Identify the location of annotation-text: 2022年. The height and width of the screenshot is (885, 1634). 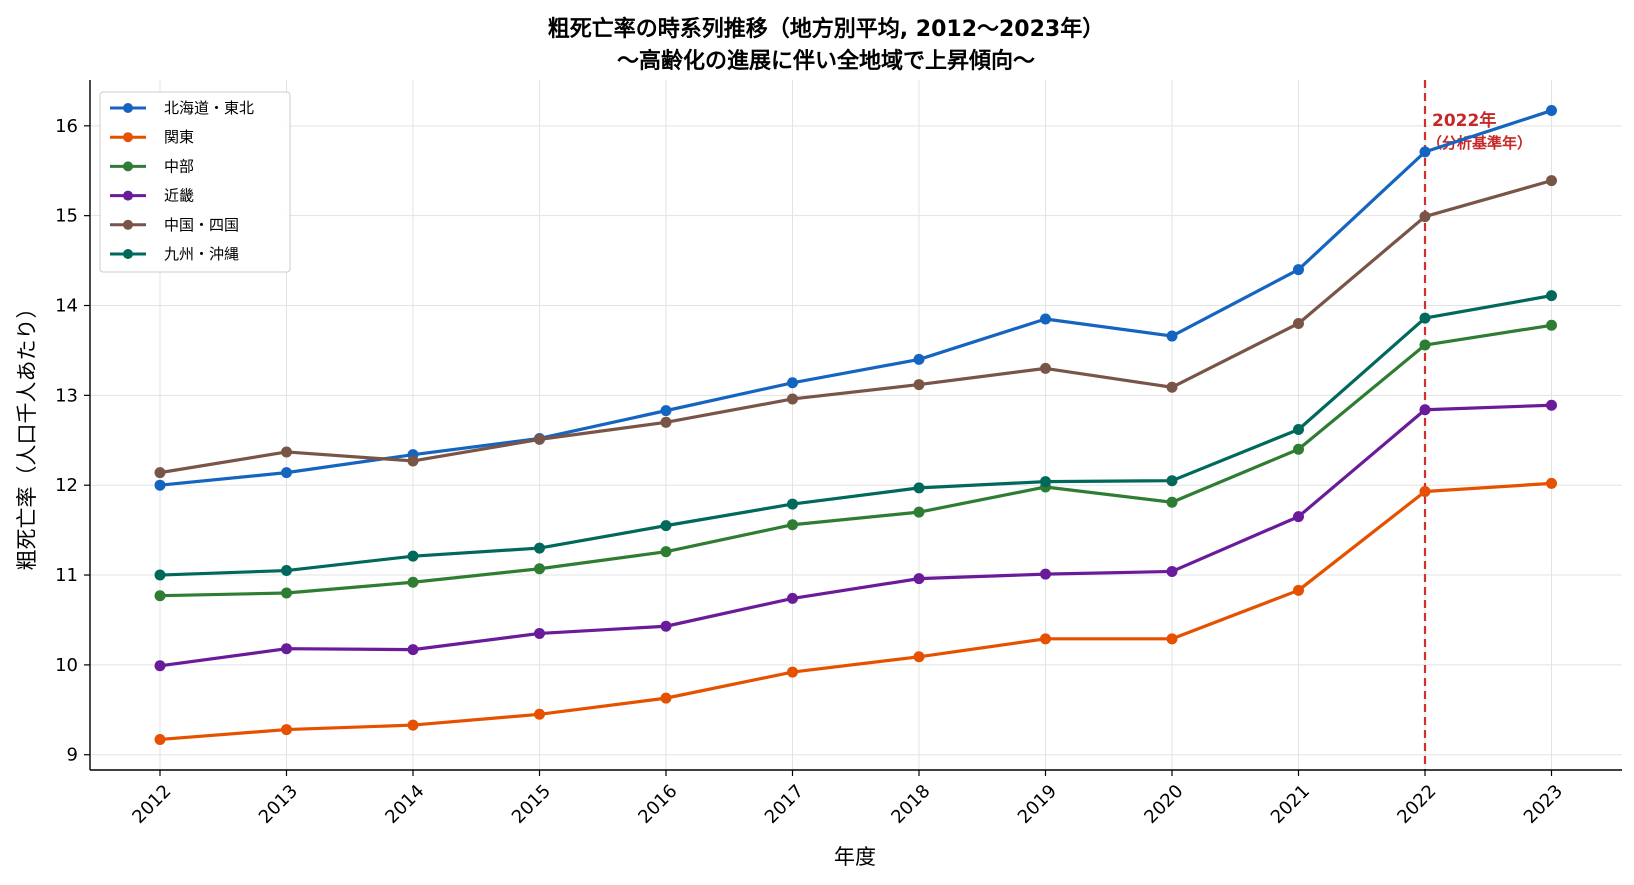
(1464, 120).